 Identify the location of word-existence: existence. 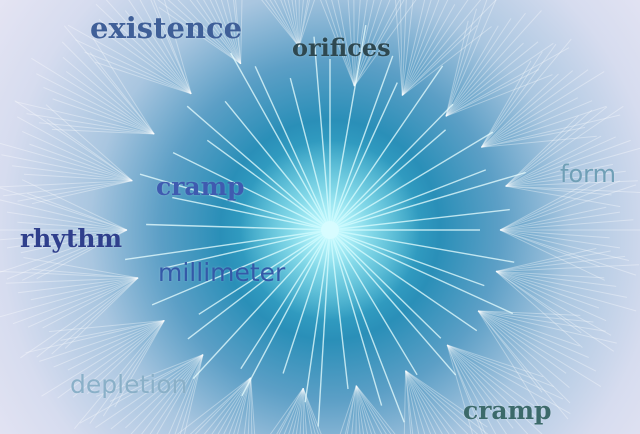
(166, 28).